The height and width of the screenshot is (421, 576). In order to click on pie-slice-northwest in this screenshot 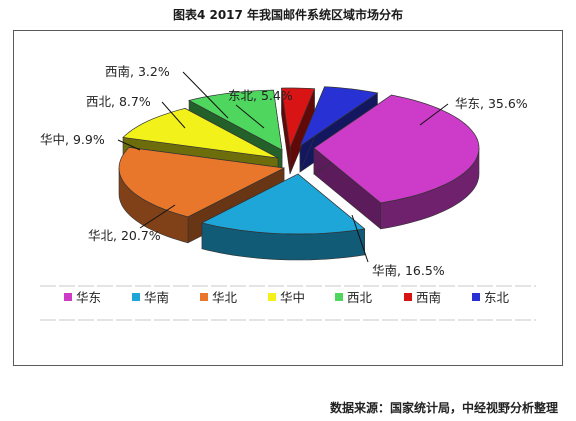, I will do `click(235, 120)`.